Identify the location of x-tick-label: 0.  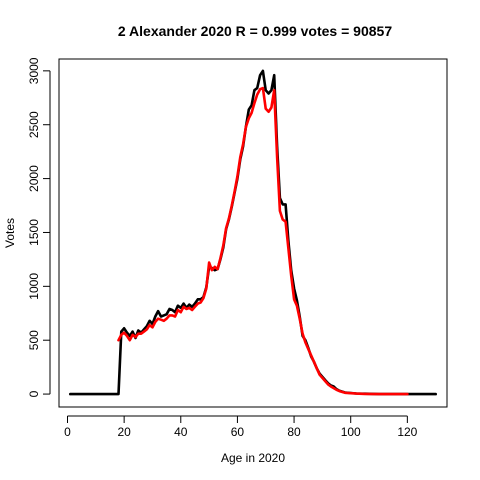
(67, 432).